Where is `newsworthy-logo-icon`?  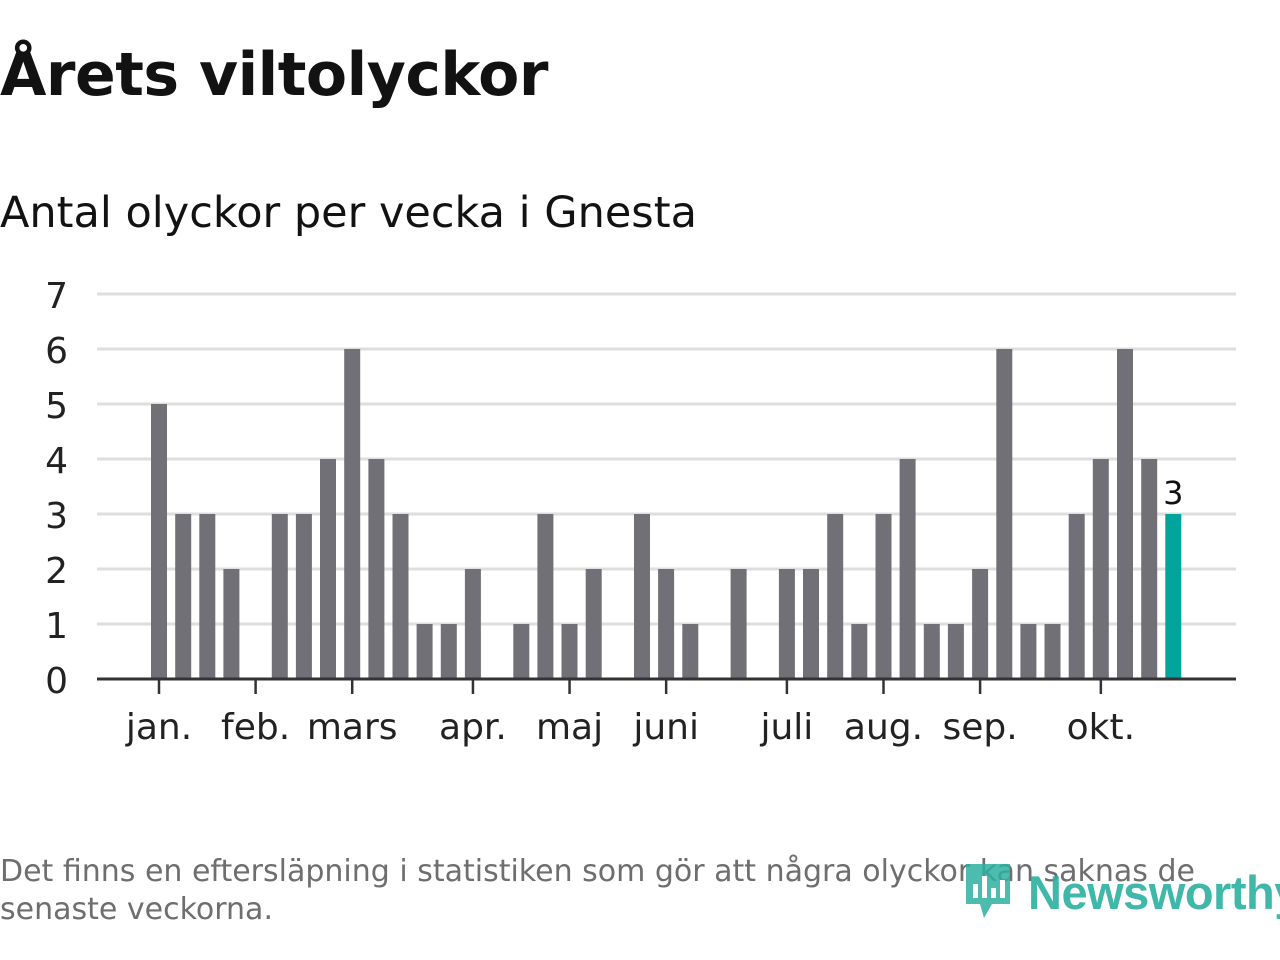 newsworthy-logo-icon is located at coordinates (988, 891).